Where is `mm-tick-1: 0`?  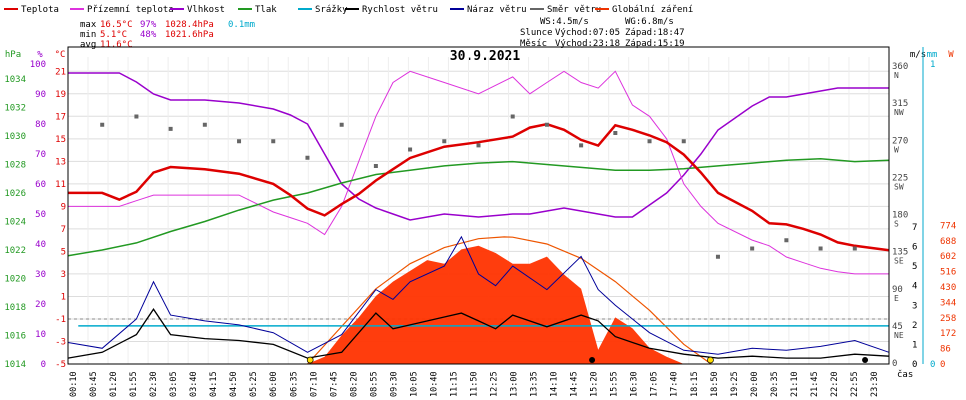
mm-tick-1: 0 is located at coordinates (932, 365).